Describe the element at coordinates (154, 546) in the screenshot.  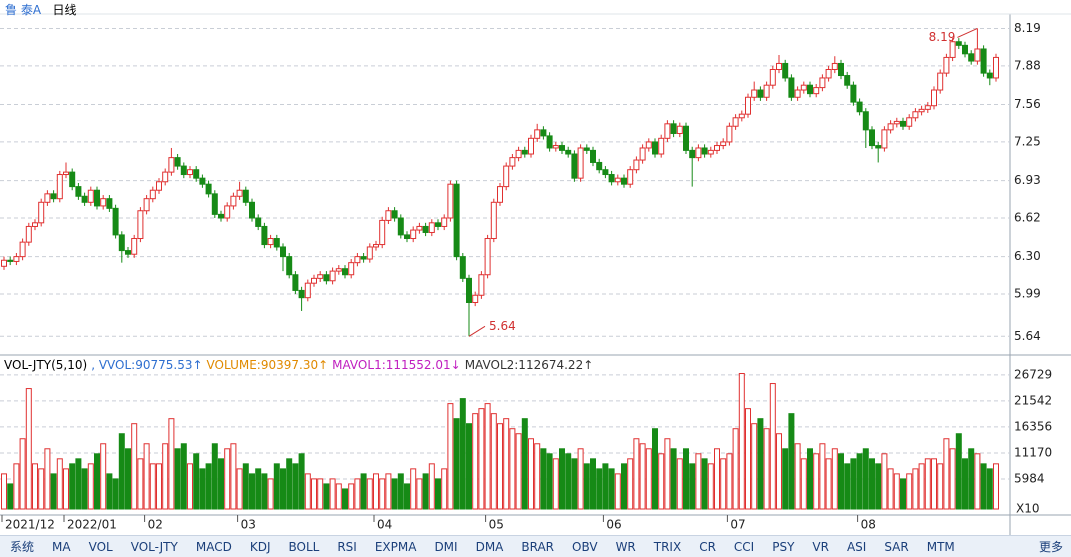
I see `toolbar-tab: VOL-JTY` at that location.